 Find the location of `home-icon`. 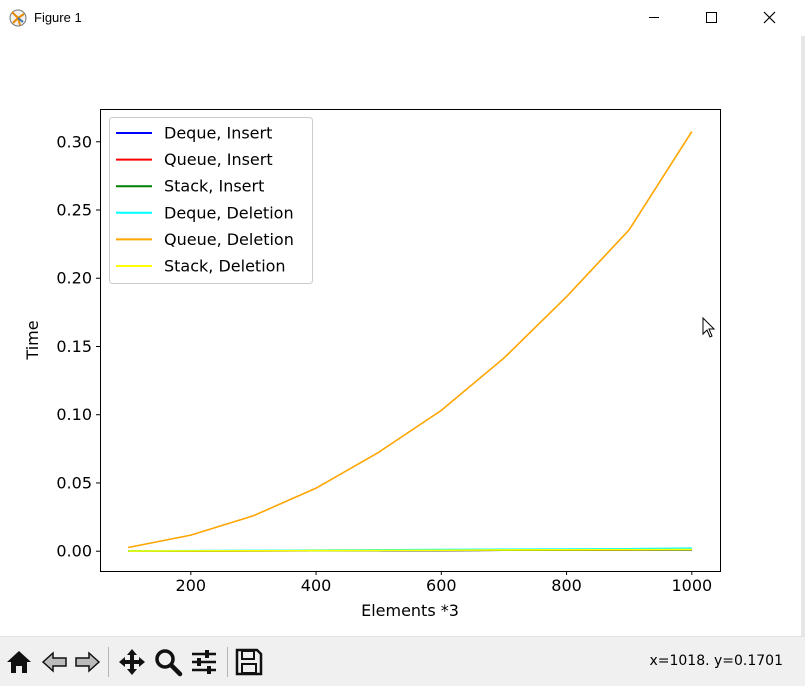

home-icon is located at coordinates (19, 662).